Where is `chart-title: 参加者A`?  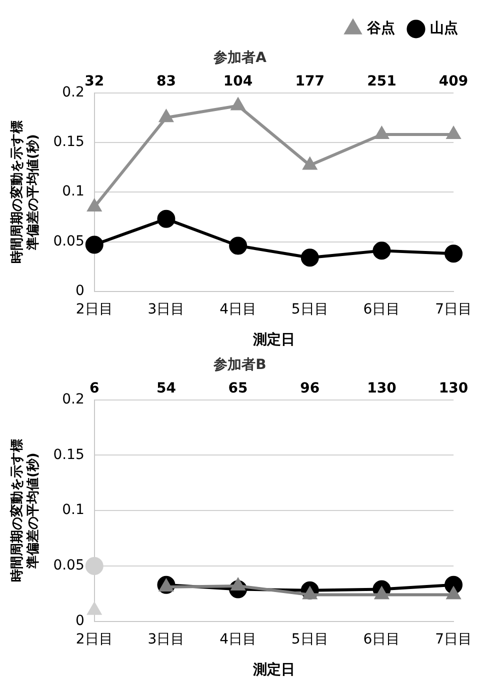
chart-title: 参加者A is located at coordinates (239, 57).